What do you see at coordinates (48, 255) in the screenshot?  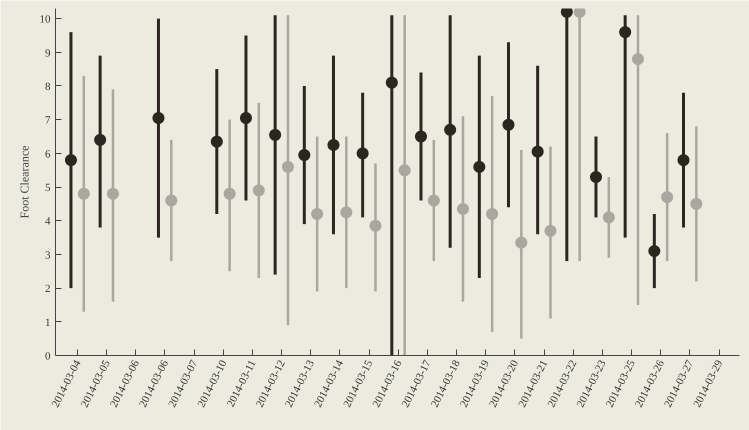 I see `y-tick-label: 3` at bounding box center [48, 255].